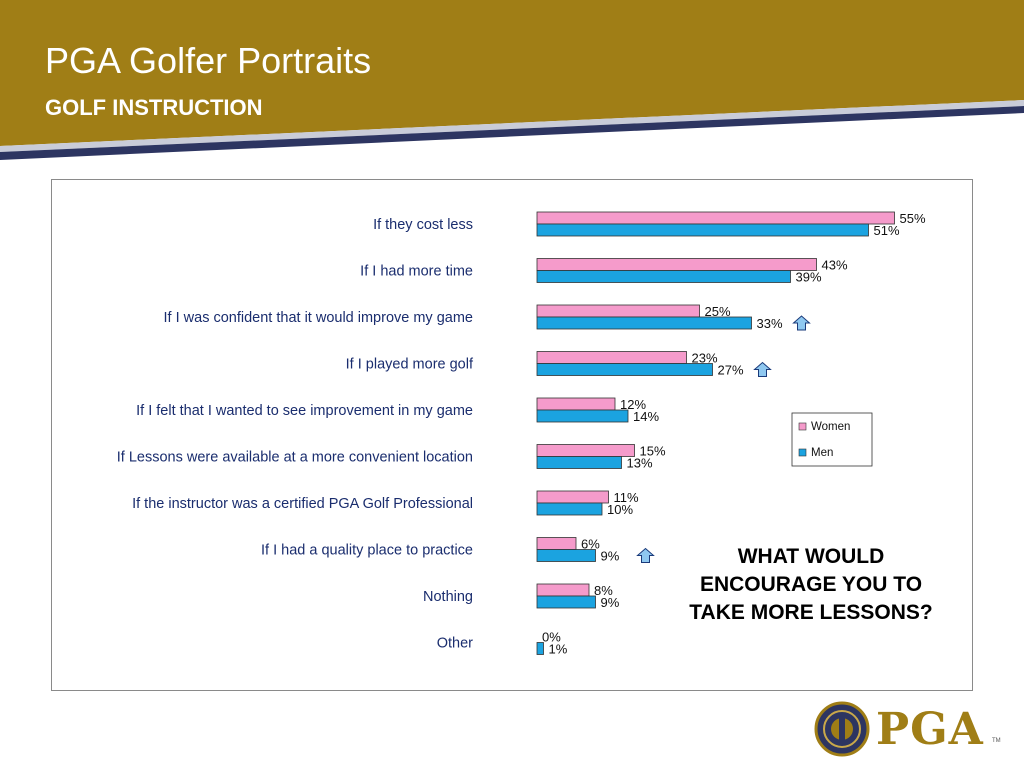 The image size is (1024, 768). I want to click on data-label-women: 23%, so click(705, 358).